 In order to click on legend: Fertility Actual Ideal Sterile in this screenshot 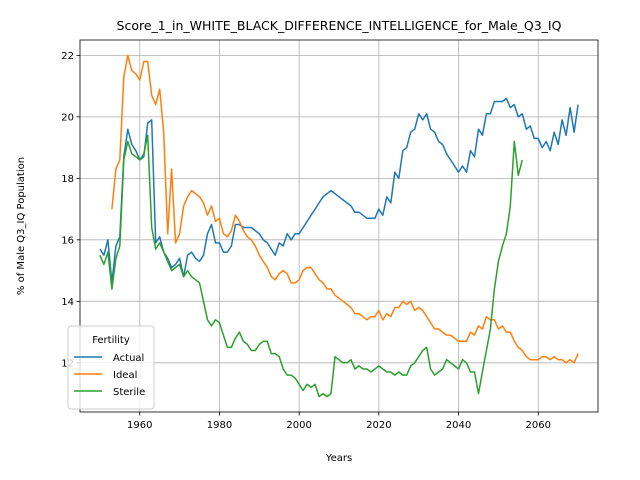, I will do `click(111, 367)`.